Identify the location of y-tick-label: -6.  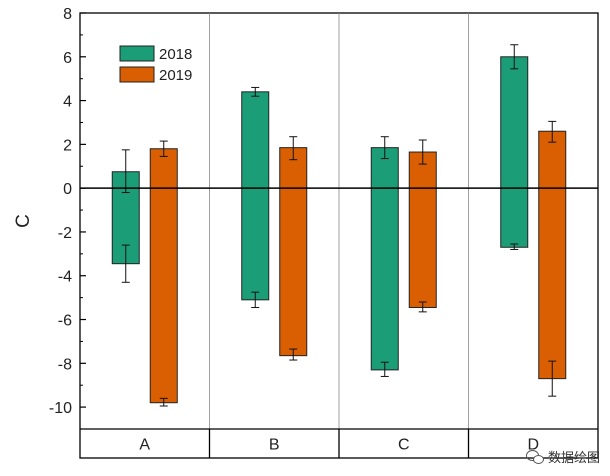
(65, 321).